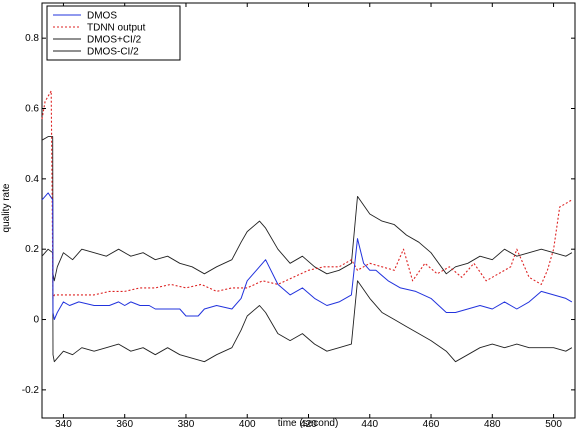 This screenshot has height=428, width=585. Describe the element at coordinates (116, 28) in the screenshot. I see `legend-label: TDNN output` at that location.